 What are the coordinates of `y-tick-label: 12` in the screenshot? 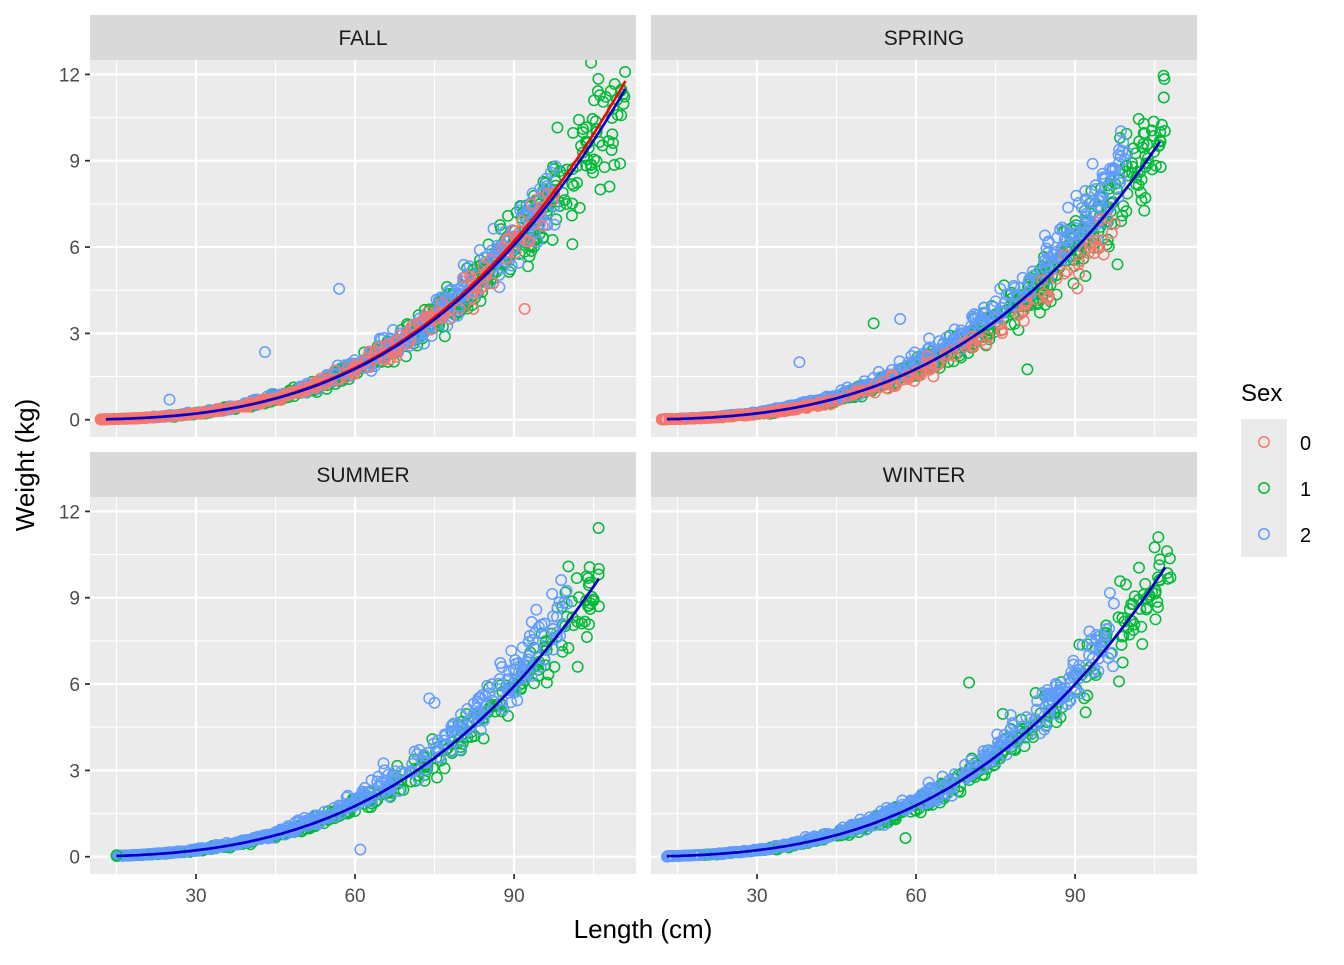 It's located at (69, 512).